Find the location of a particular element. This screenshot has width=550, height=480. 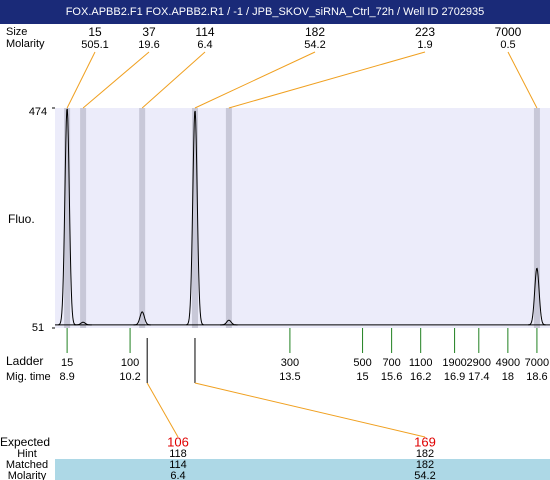

table-expected: 169 is located at coordinates (425, 441).